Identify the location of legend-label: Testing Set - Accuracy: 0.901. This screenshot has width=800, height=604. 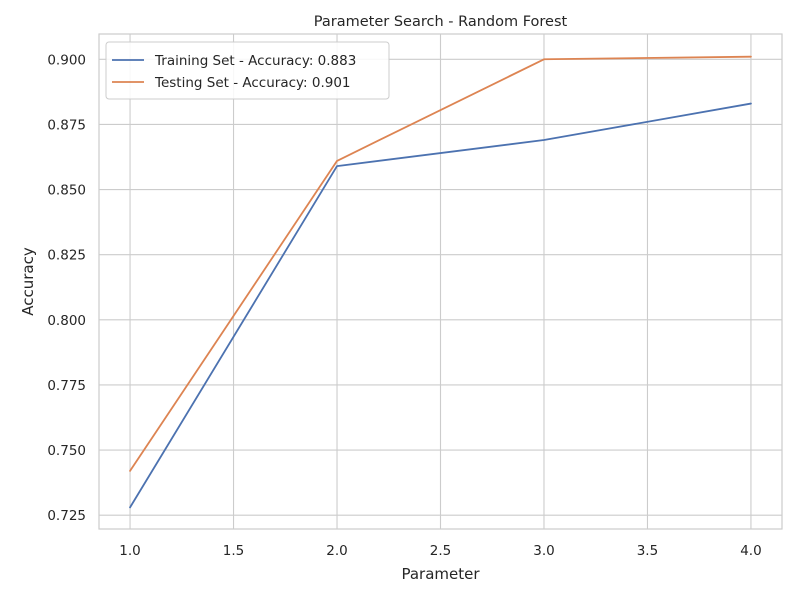
(252, 83).